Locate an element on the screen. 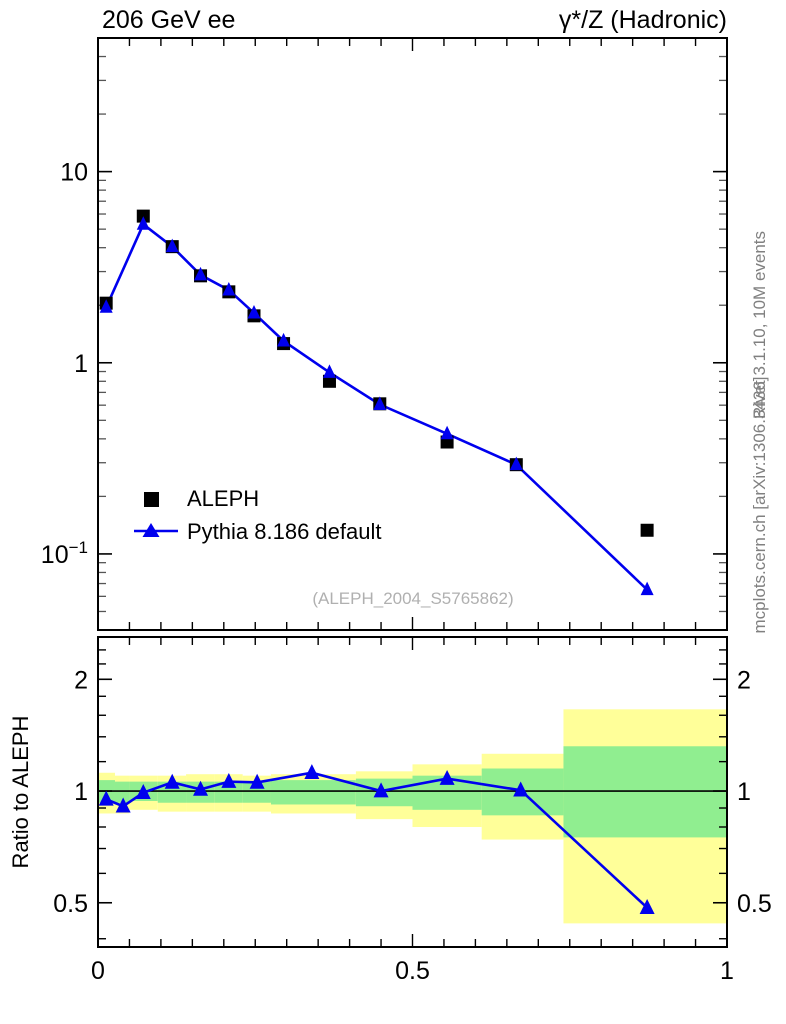 The height and width of the screenshot is (1024, 786). ratio-ytick-label-right: 0.5 is located at coordinates (754, 904).